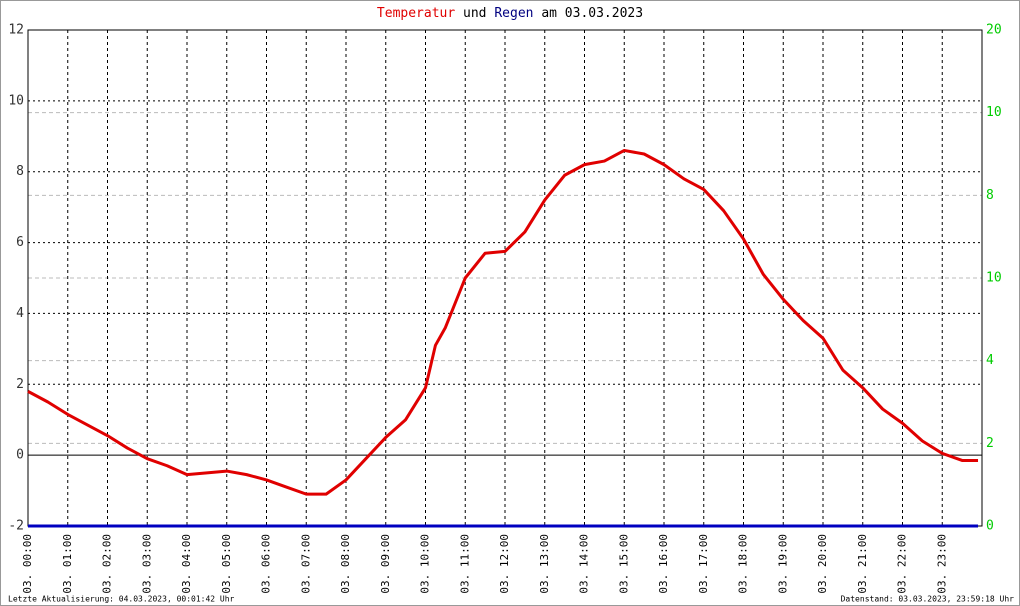 This screenshot has width=1020, height=606. Describe the element at coordinates (504, 564) in the screenshot. I see `x-tick-label: 03. 12:00` at that location.